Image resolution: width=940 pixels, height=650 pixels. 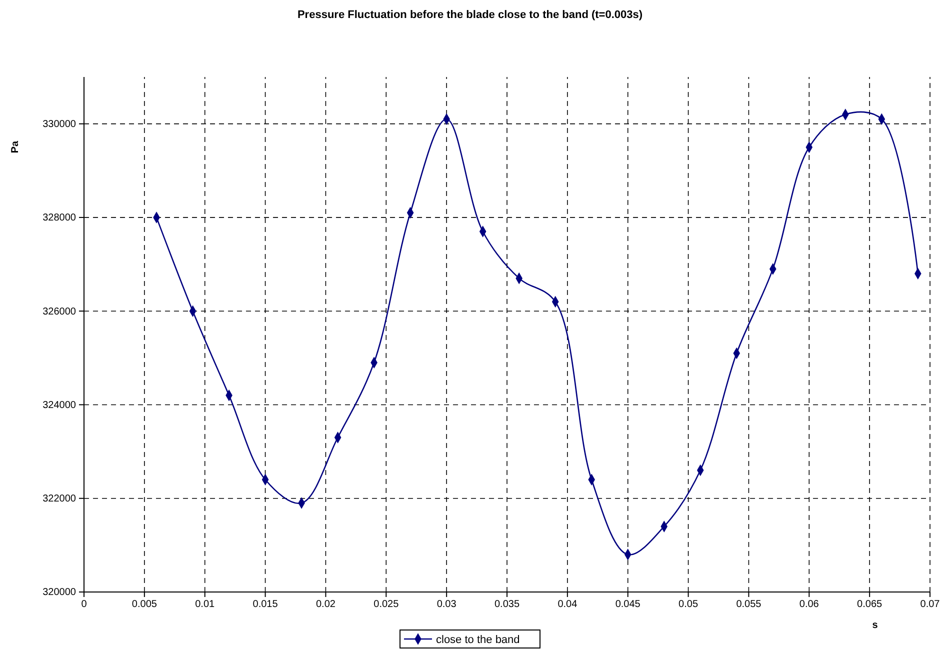 What do you see at coordinates (265, 604) in the screenshot?
I see `x-tick-label: 0.015` at bounding box center [265, 604].